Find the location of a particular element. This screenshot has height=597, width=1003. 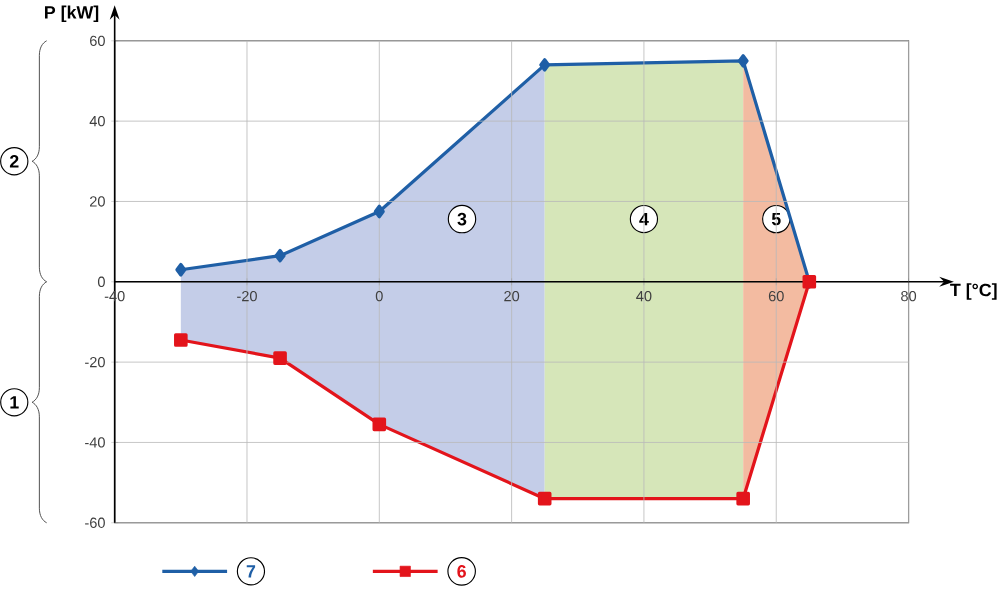

x-tick-label: 60 is located at coordinates (776, 296).